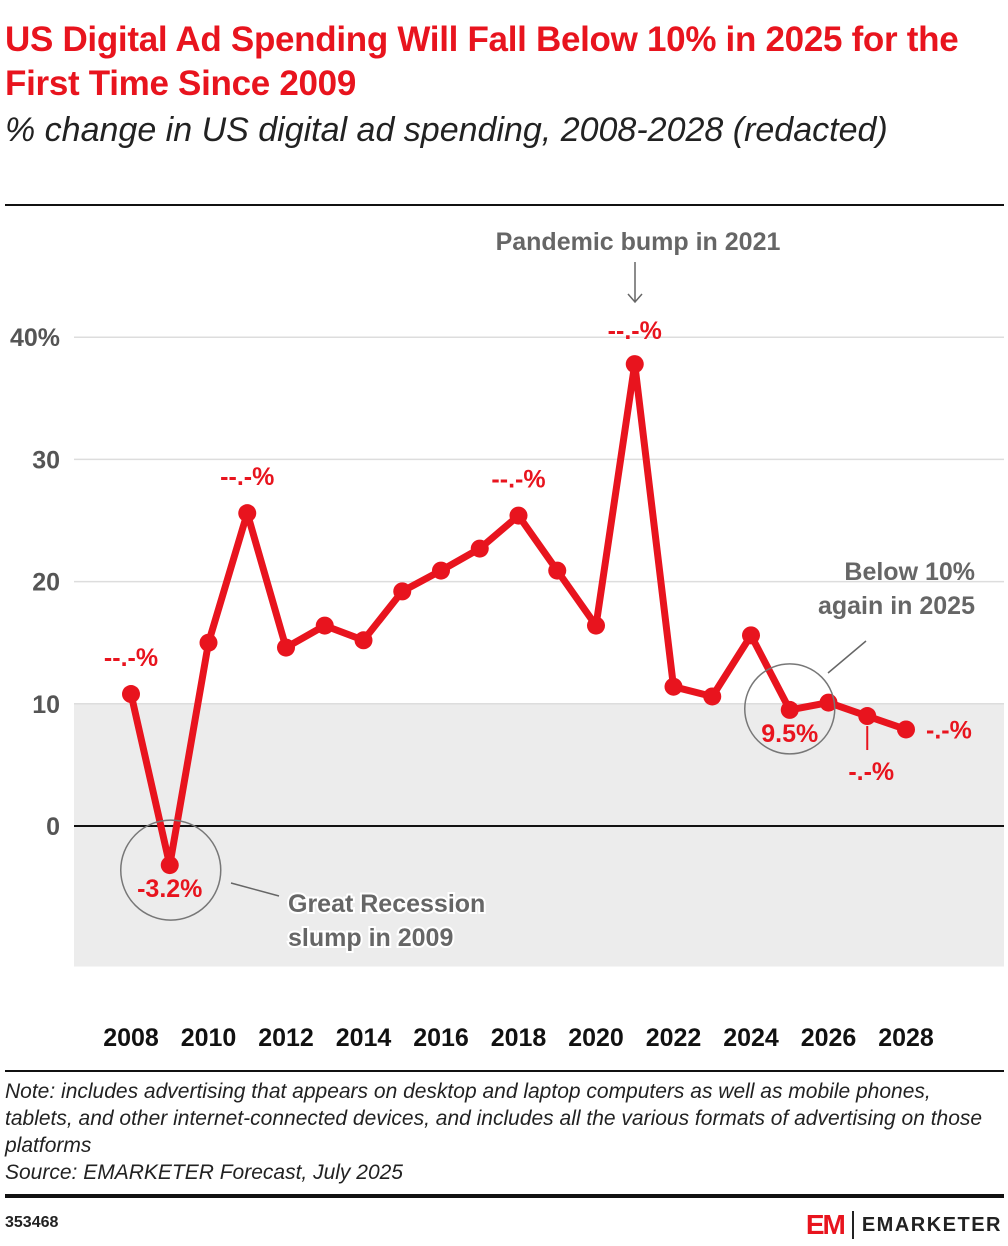 The image size is (1008, 1246). Describe the element at coordinates (825, 1224) in the screenshot. I see `logo-mark: EM` at that location.